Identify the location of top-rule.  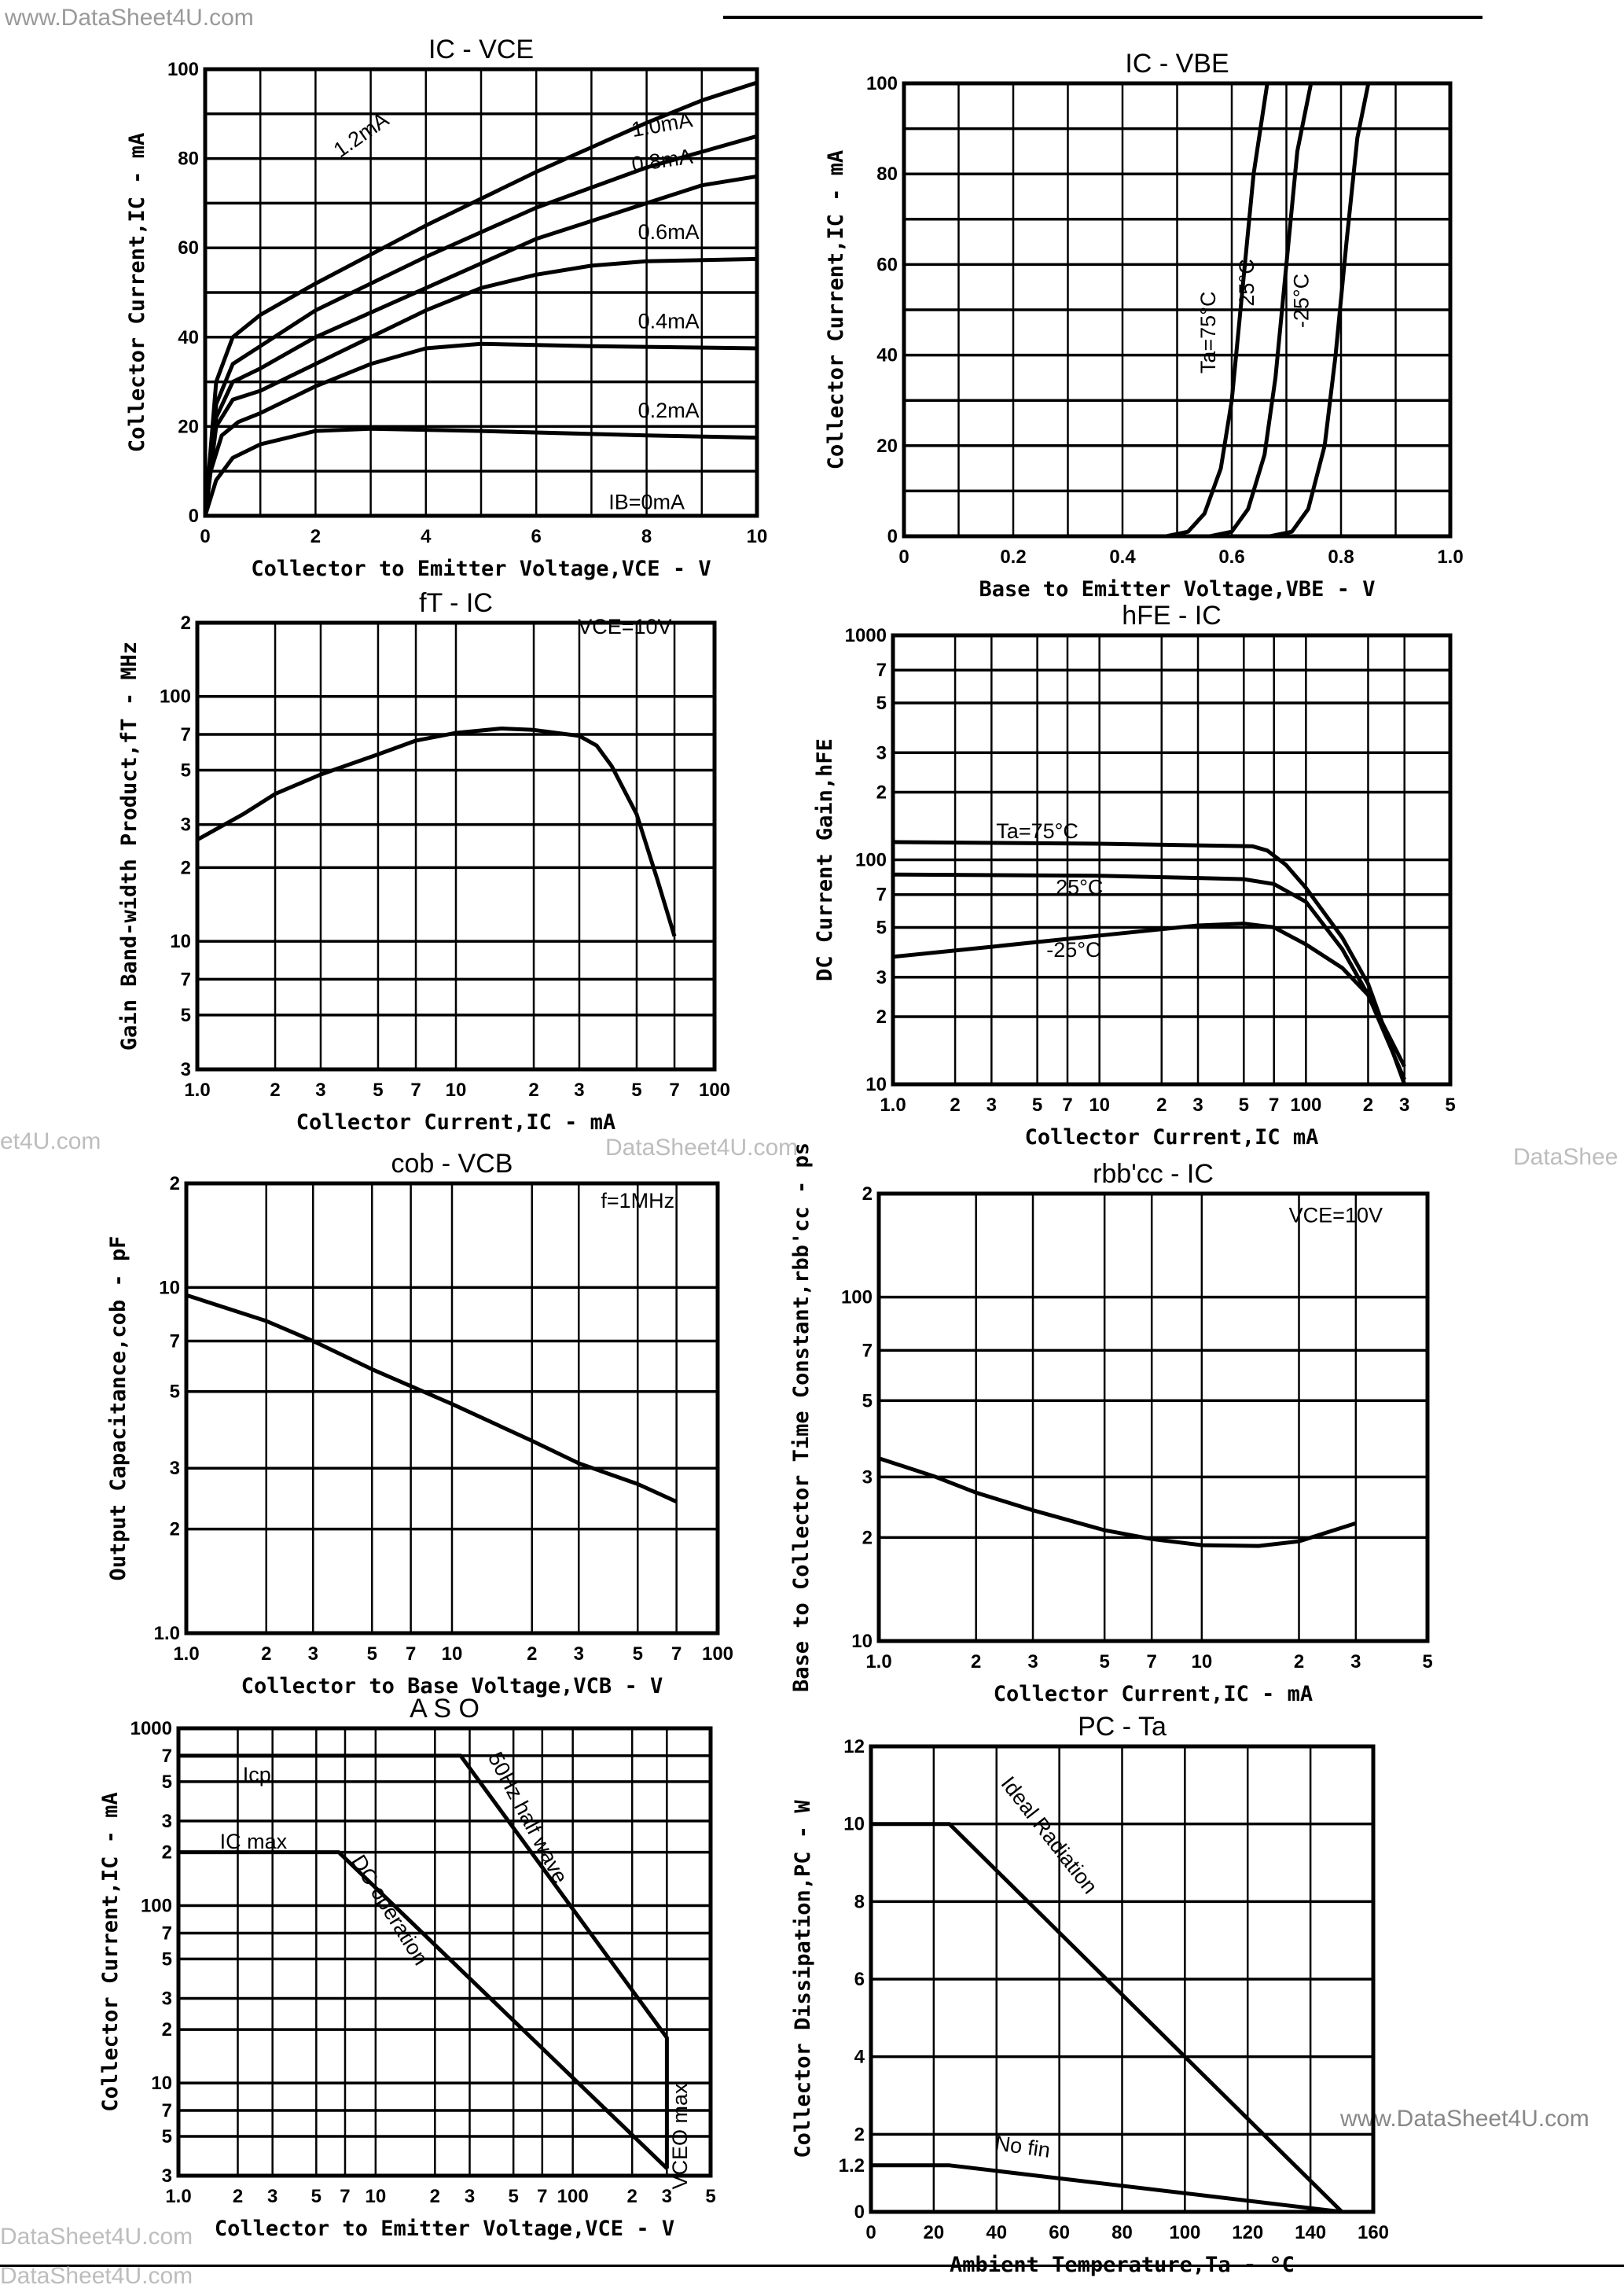
(1103, 17).